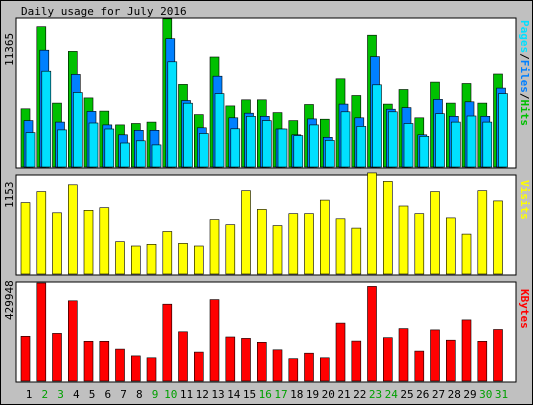  Describe the element at coordinates (359, 394) in the screenshot. I see `x-label-day-22: 22` at that location.